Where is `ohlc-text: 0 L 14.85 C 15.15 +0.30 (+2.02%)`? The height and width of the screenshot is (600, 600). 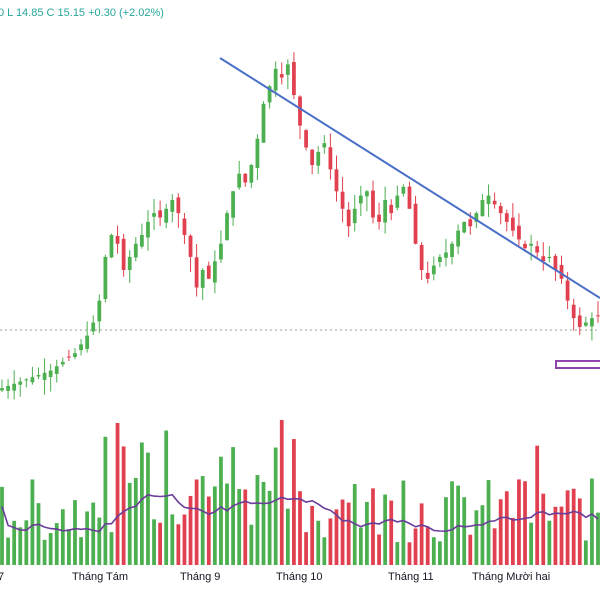
ohlc-text: 0 L 14.85 C 15.15 +0.30 (+2.02%) is located at coordinates (82, 13).